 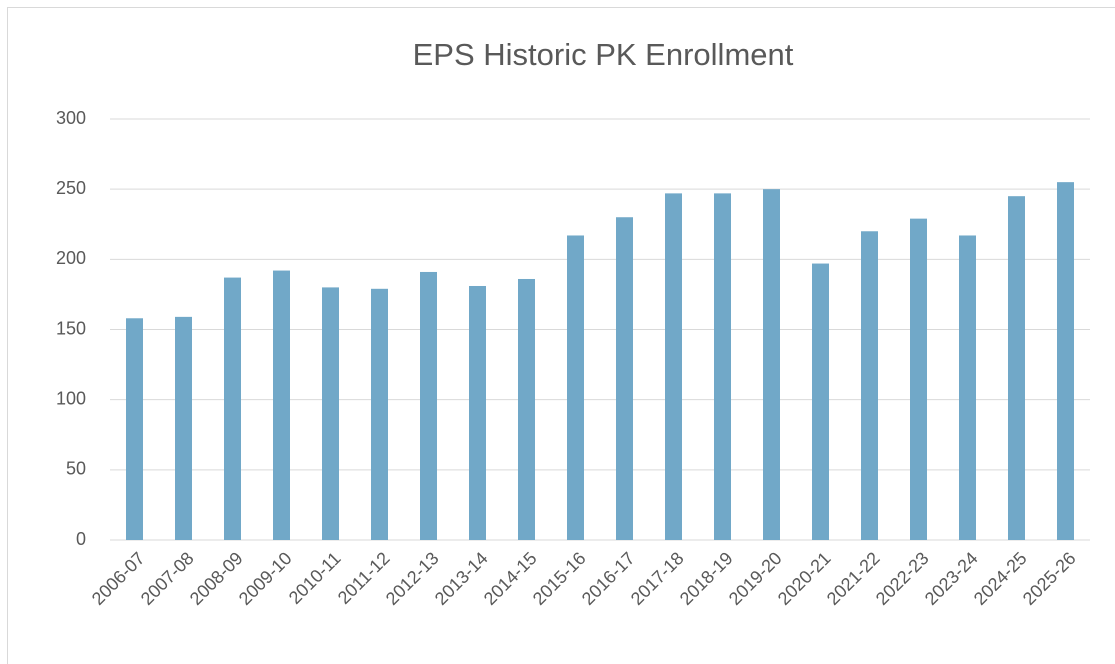 I want to click on y-tick-label: 200, so click(x=71, y=258).